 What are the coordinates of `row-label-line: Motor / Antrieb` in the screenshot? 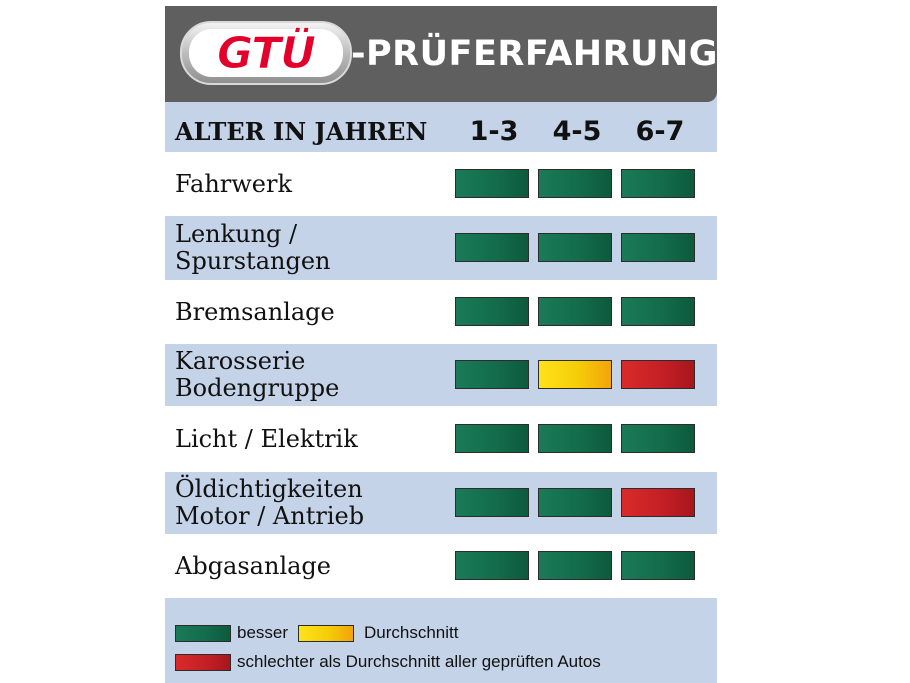 It's located at (270, 516).